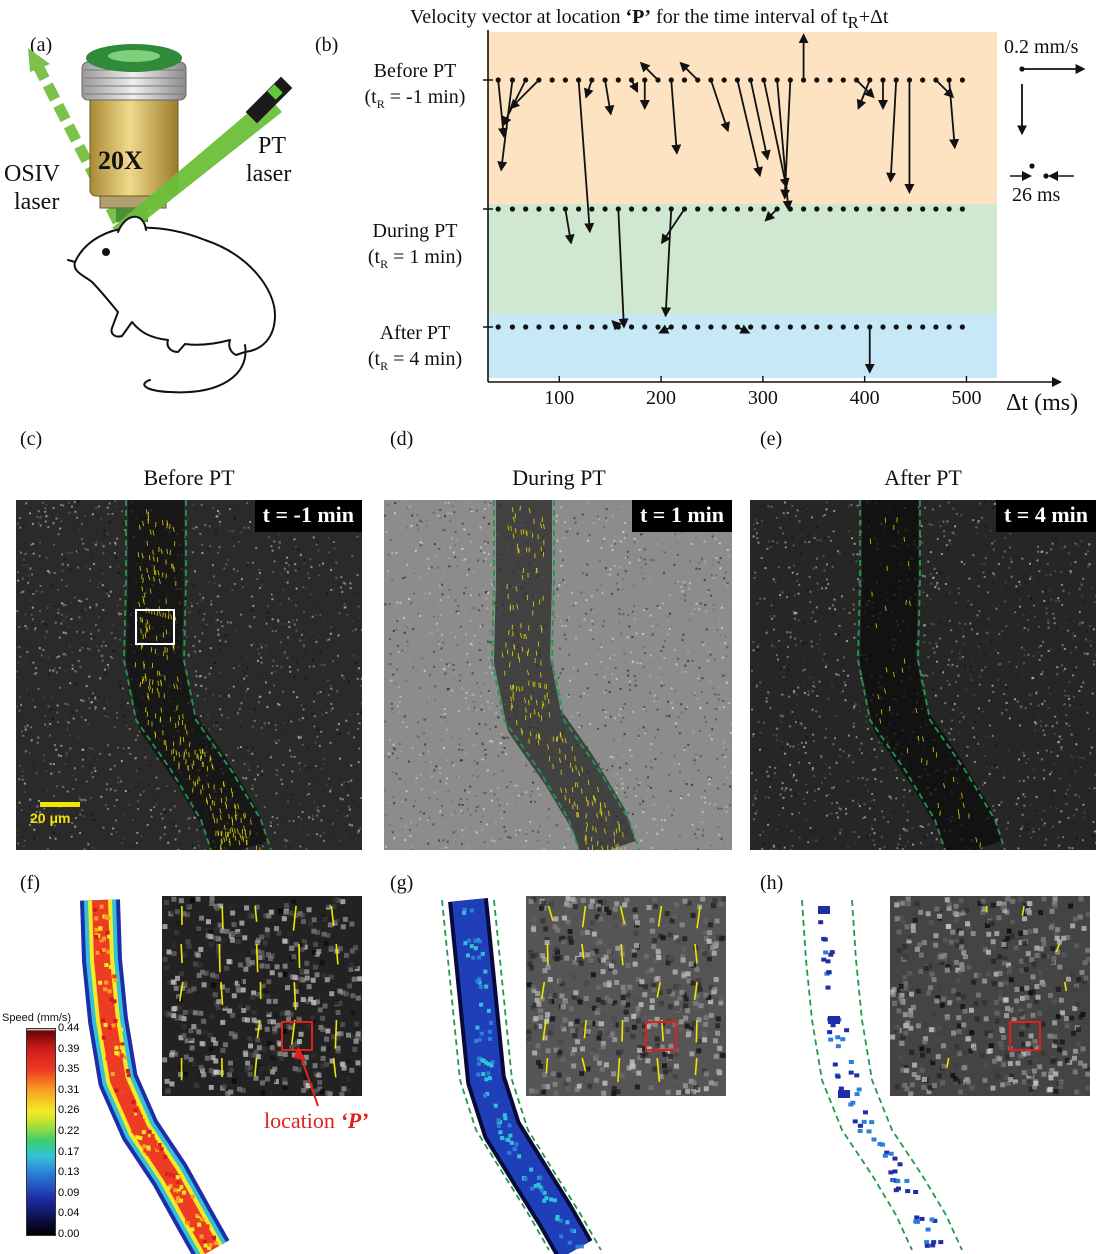 The image size is (1101, 1254). I want to click on micrograph-before-pt: t = -1 min 20 μm, so click(189, 675).